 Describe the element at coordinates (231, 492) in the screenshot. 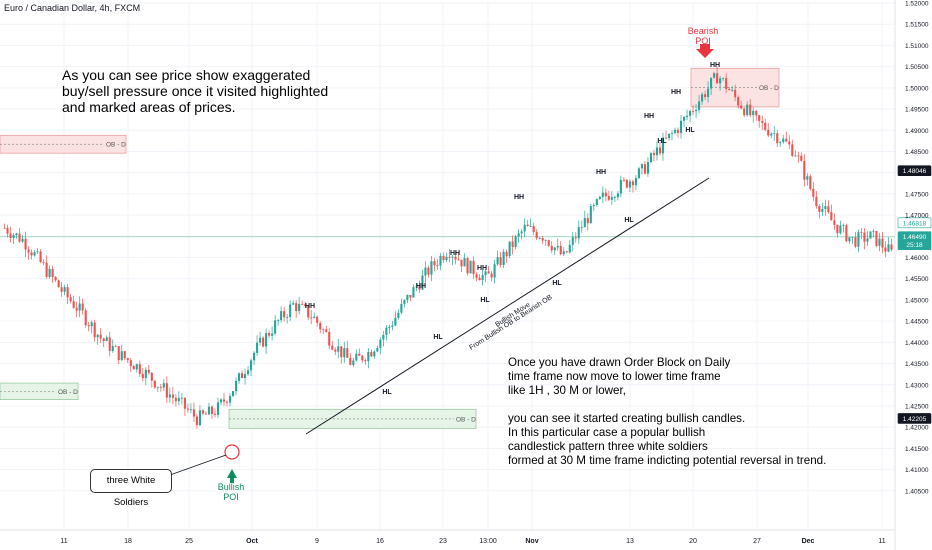

I see `bullish-poi-label: Bullish POI` at that location.